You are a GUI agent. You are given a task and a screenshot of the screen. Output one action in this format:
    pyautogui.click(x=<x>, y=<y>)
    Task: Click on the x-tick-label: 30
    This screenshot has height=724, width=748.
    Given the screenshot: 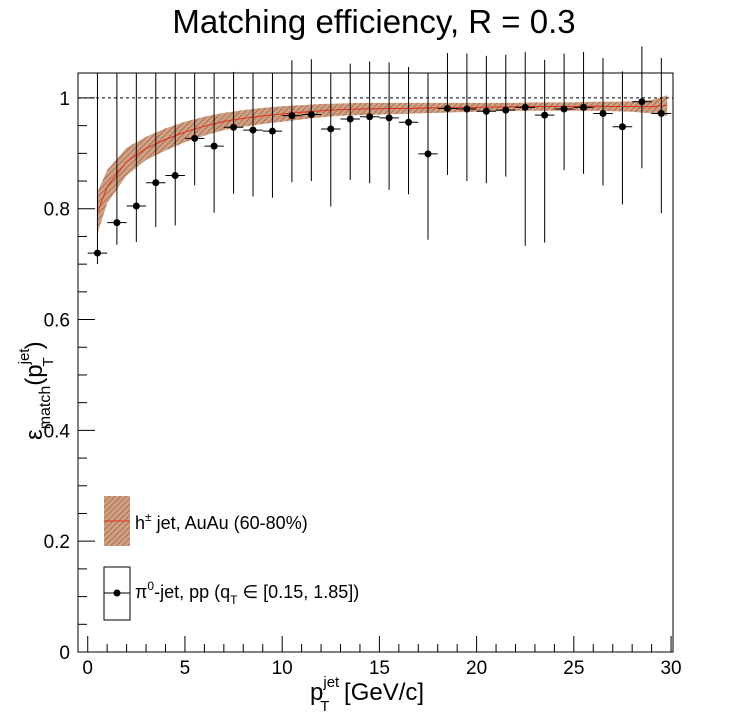 What is the action you would take?
    pyautogui.click(x=670, y=668)
    